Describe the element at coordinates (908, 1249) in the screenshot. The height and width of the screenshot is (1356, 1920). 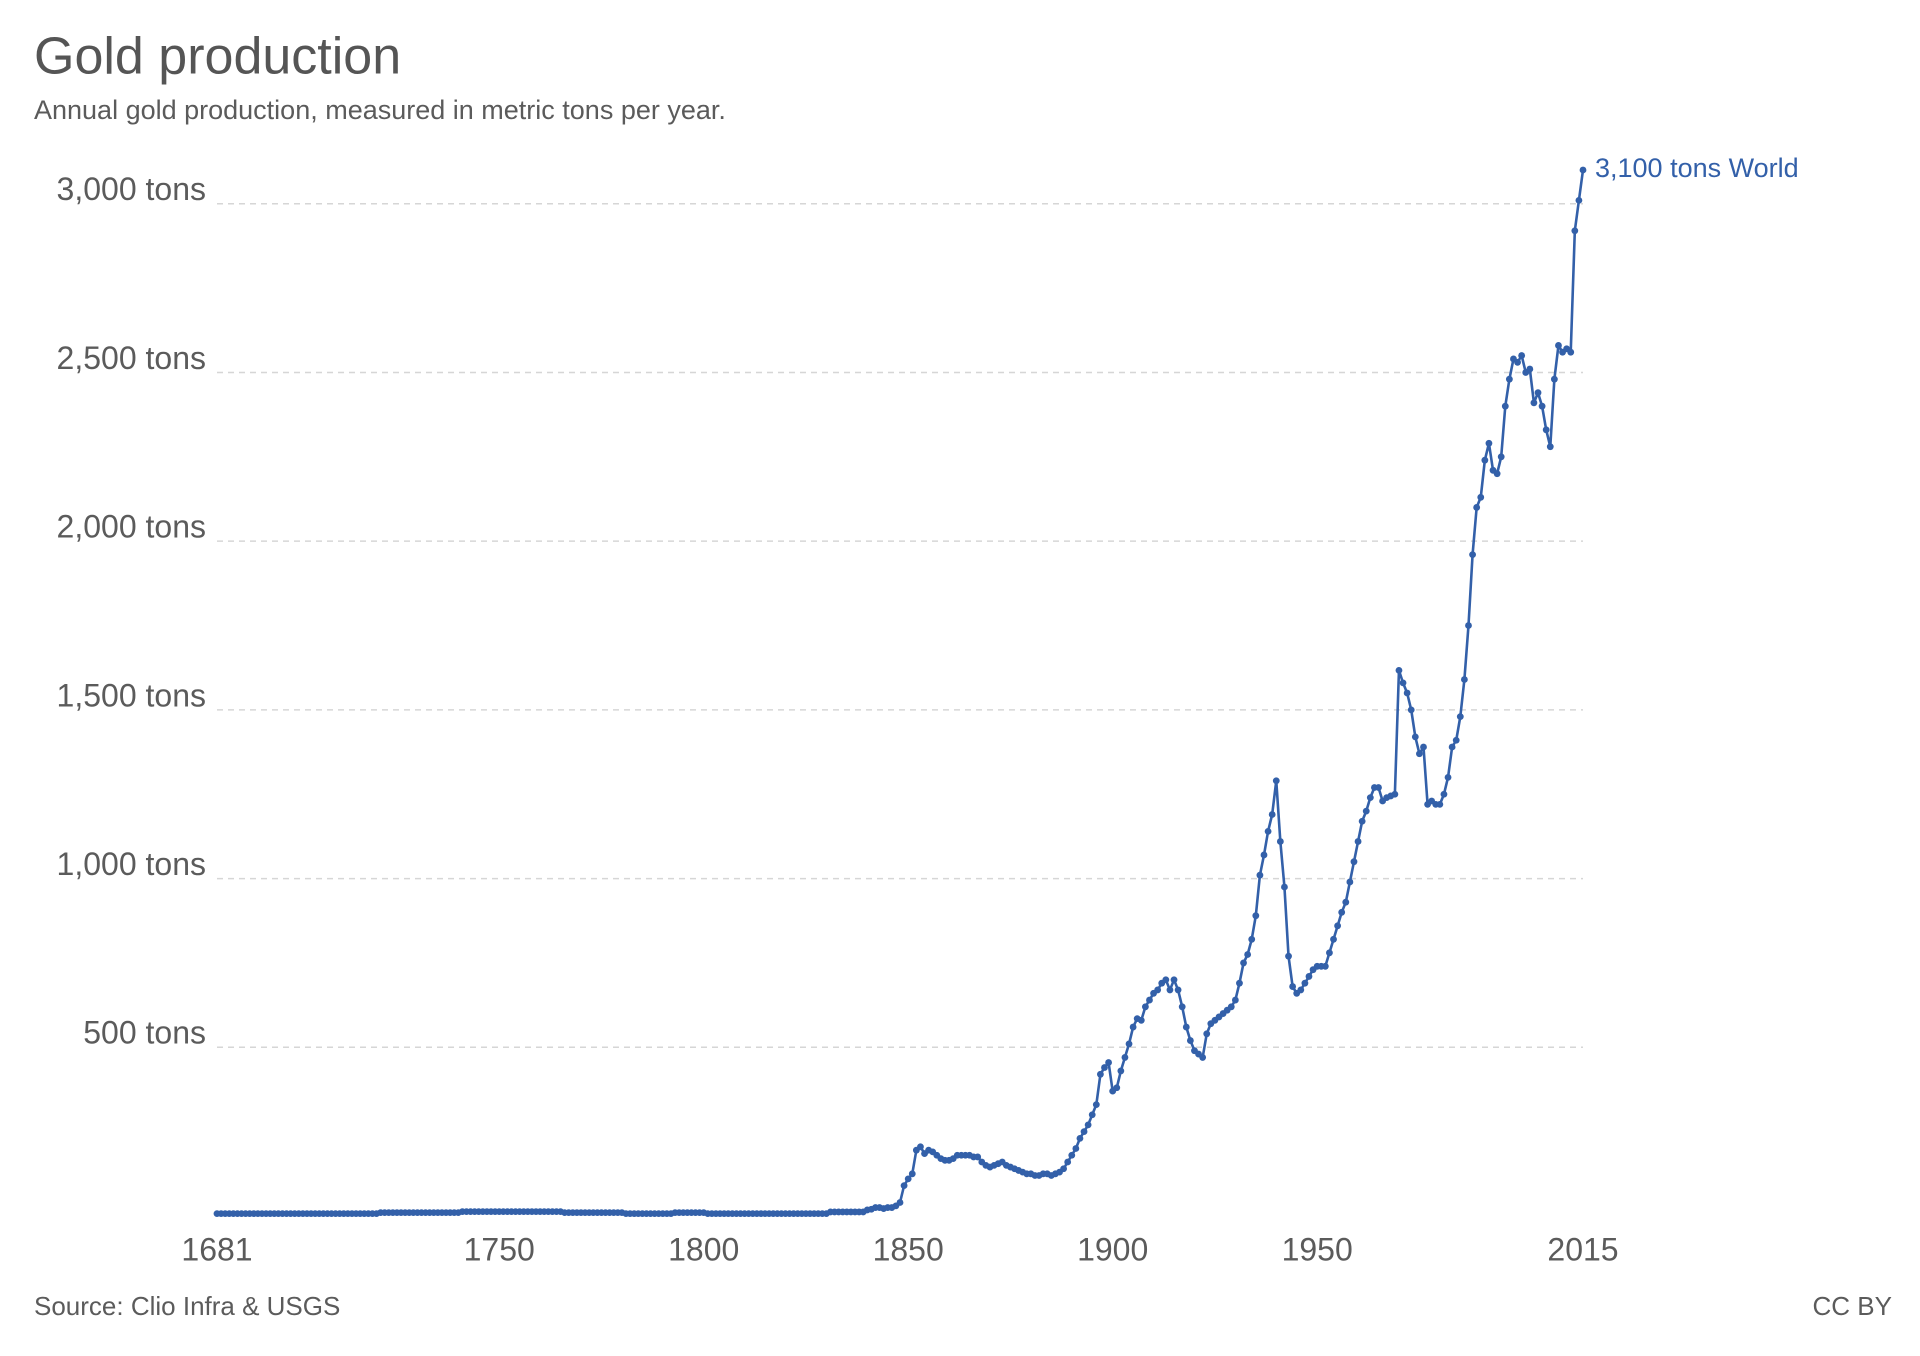
I see `x-tick-label: 1850` at that location.